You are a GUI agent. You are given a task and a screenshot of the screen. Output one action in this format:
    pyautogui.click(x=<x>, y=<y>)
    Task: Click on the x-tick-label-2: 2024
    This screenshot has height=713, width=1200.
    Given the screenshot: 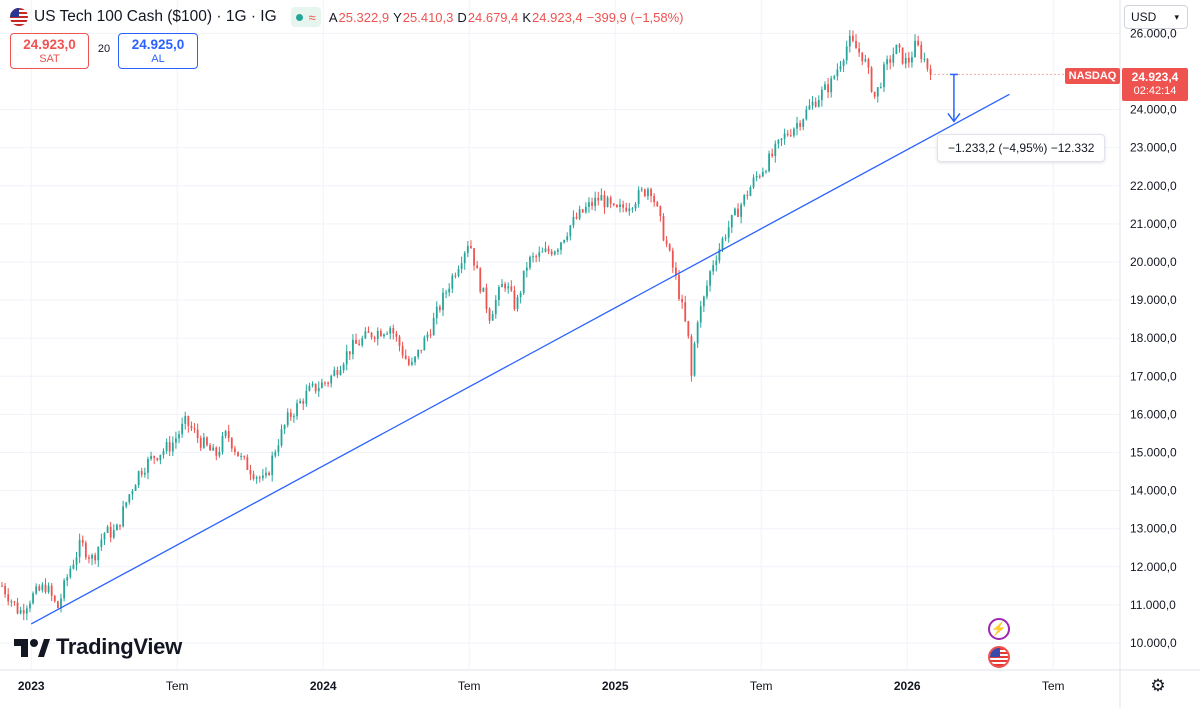 What is the action you would take?
    pyautogui.click(x=323, y=686)
    